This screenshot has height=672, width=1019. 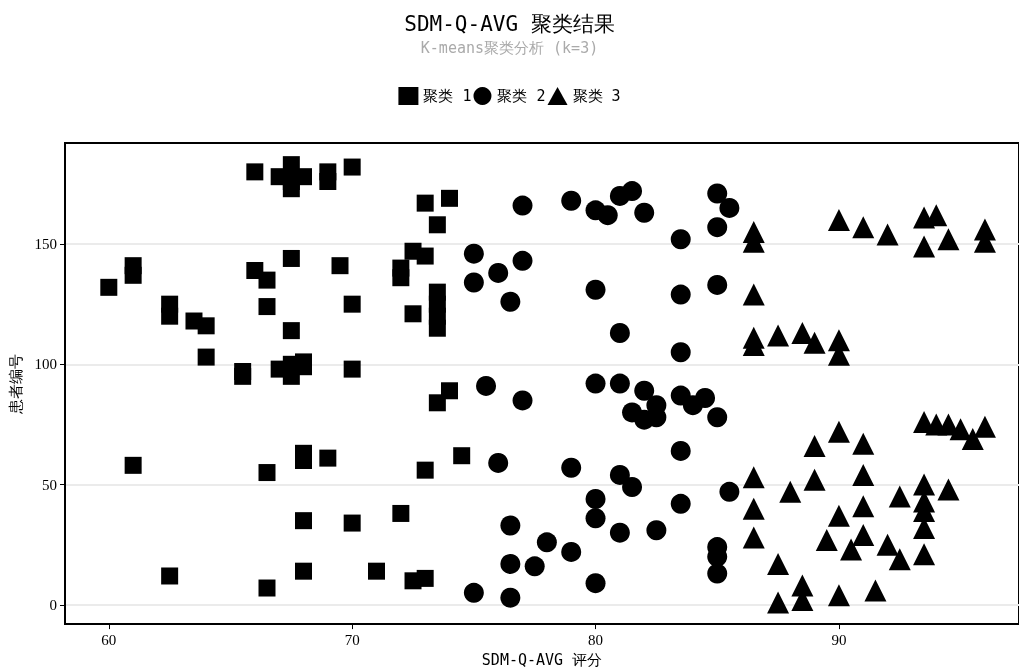 I want to click on x-tick-label: 80, so click(x=596, y=639).